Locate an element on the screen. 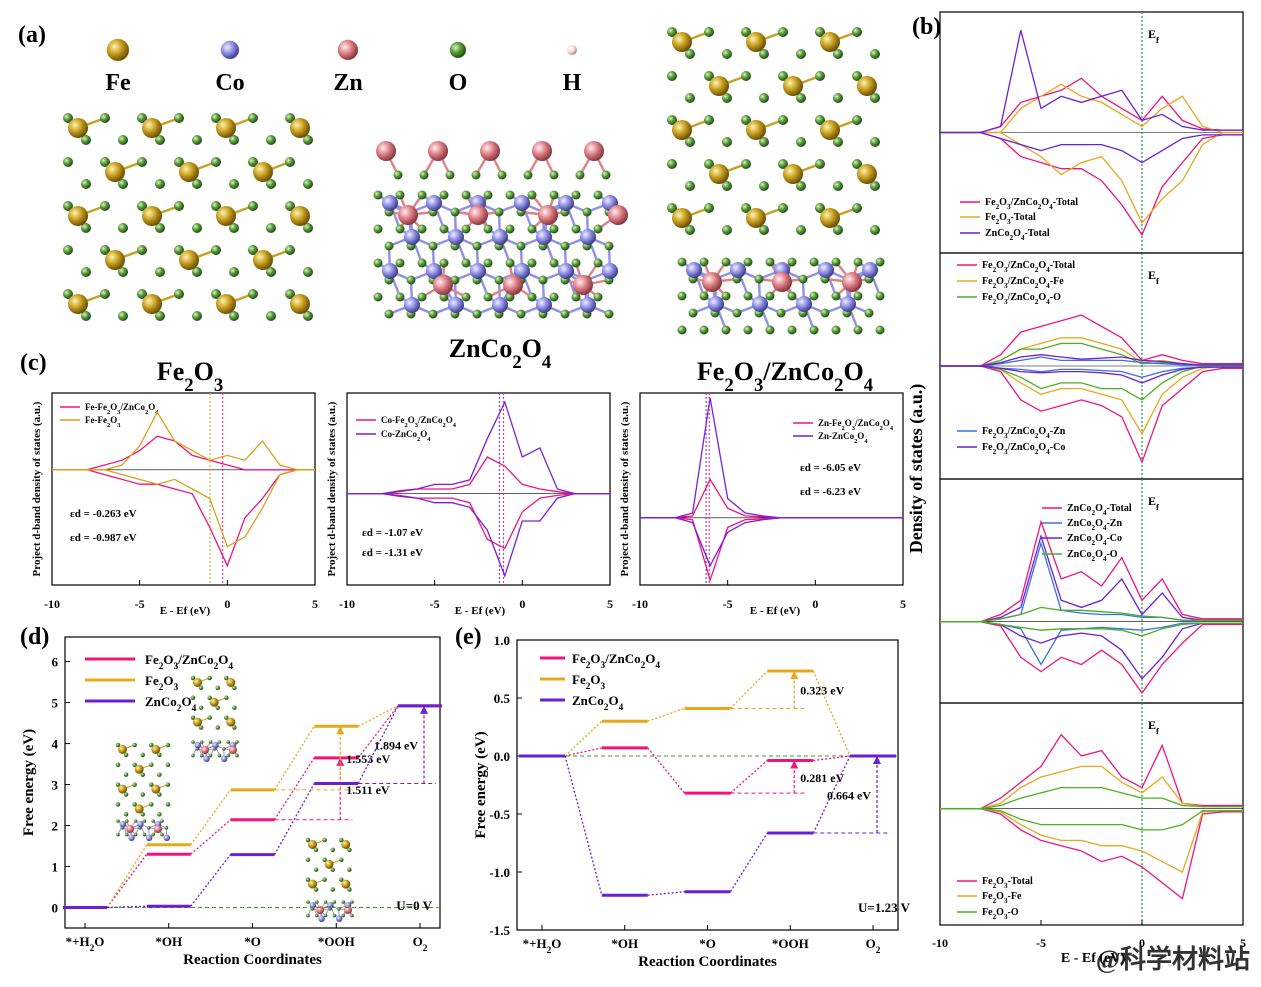 This screenshot has height=987, width=1261. y-axis-label: Free energy (eV) is located at coordinates (29, 782).